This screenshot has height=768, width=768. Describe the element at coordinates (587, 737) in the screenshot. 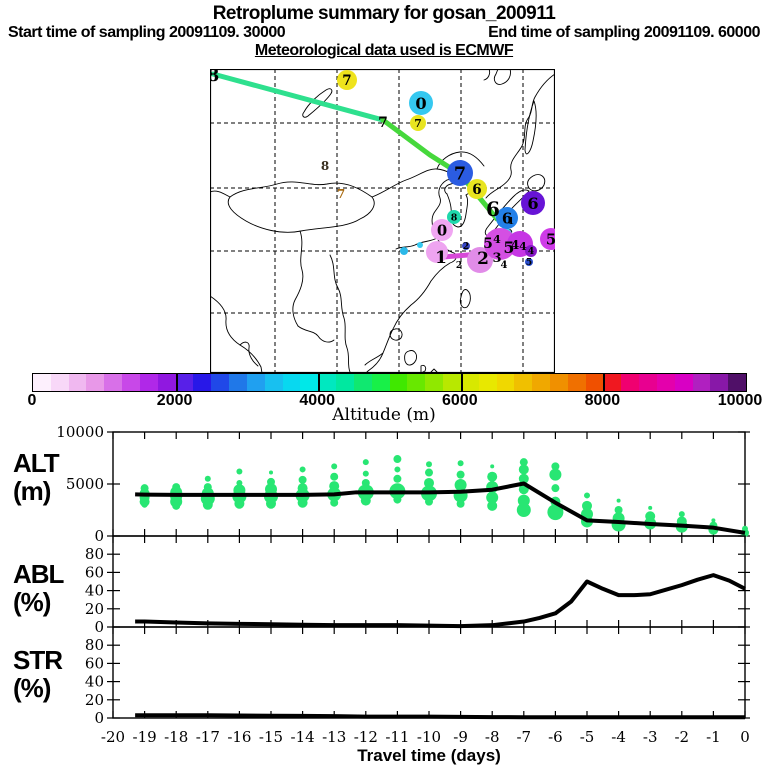

I see `x-tick-label: -5` at that location.